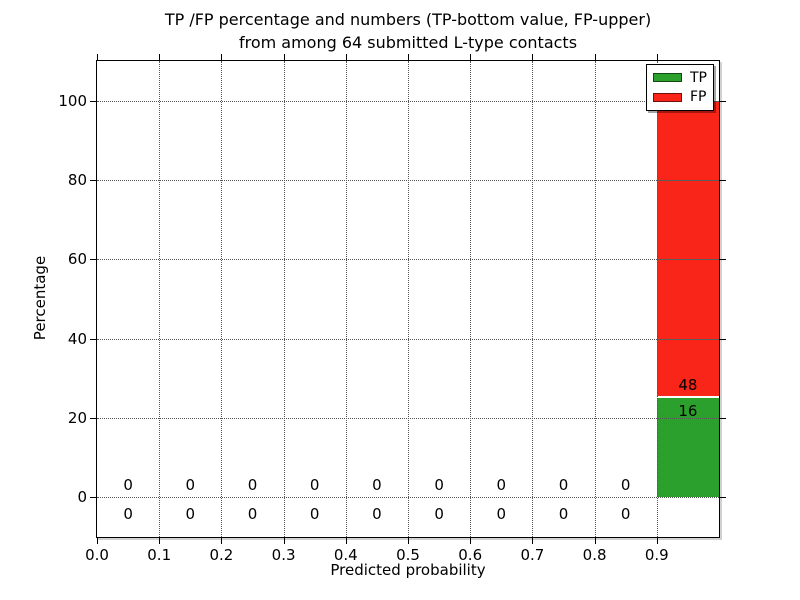 The image size is (800, 600). What do you see at coordinates (408, 555) in the screenshot?
I see `x-tick-label: 0.5` at bounding box center [408, 555].